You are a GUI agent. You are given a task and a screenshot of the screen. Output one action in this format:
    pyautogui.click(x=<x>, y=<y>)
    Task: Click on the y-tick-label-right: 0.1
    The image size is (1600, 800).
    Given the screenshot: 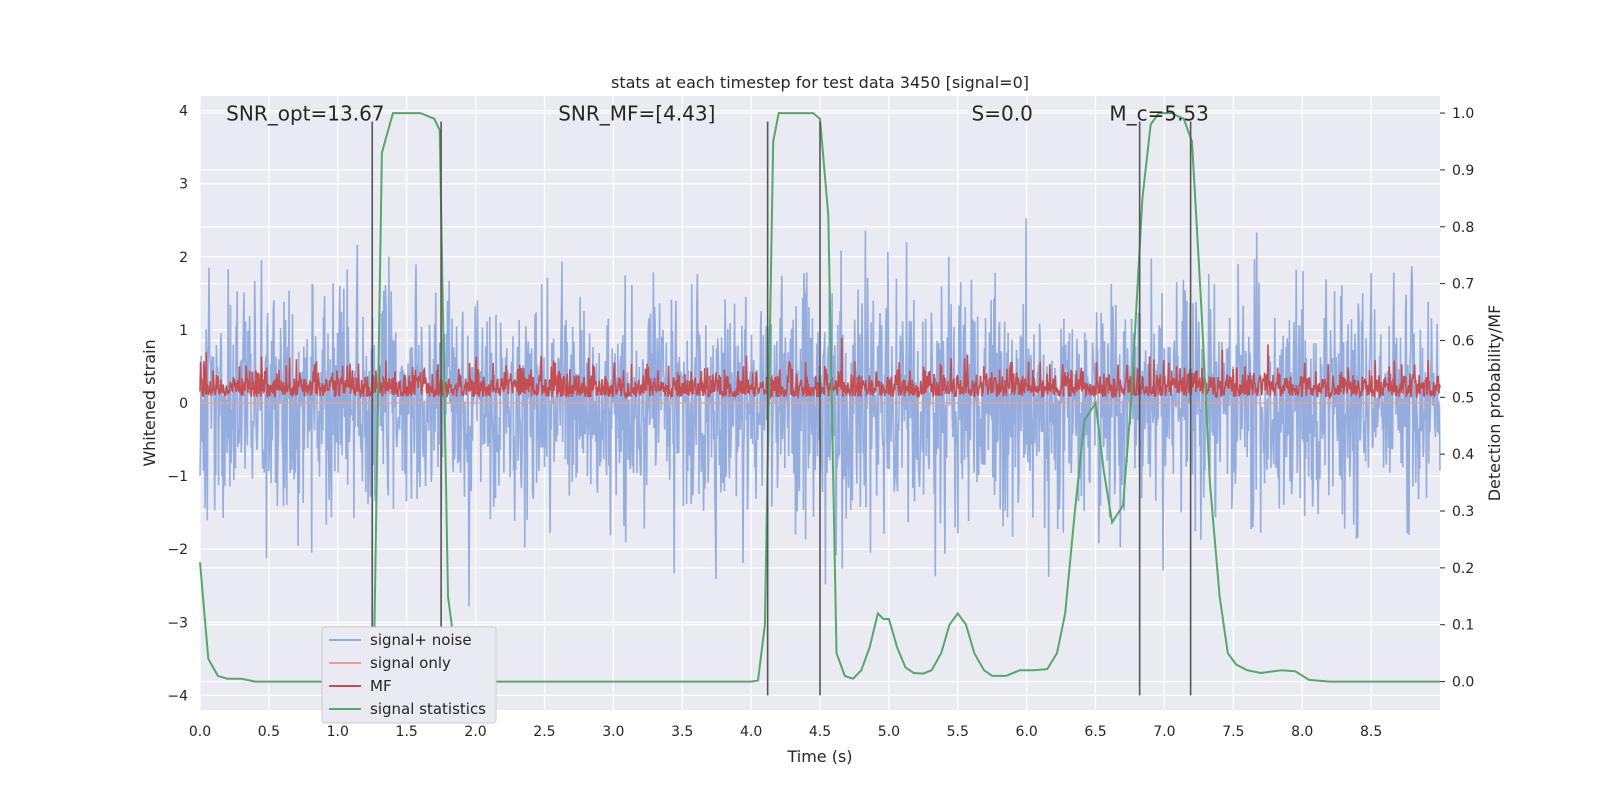 What is the action you would take?
    pyautogui.click(x=1463, y=626)
    